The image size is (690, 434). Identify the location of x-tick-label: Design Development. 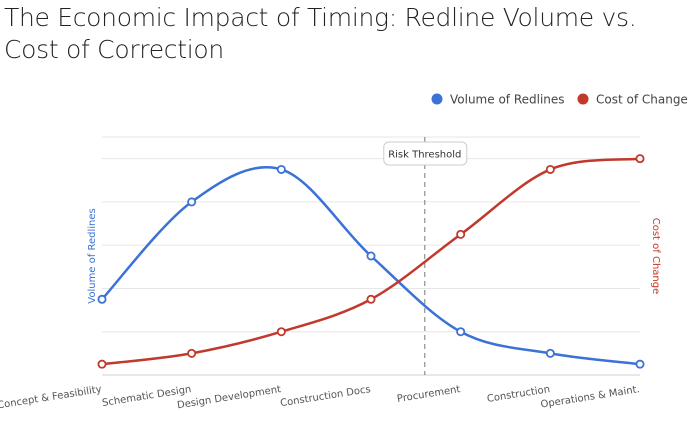
(229, 397).